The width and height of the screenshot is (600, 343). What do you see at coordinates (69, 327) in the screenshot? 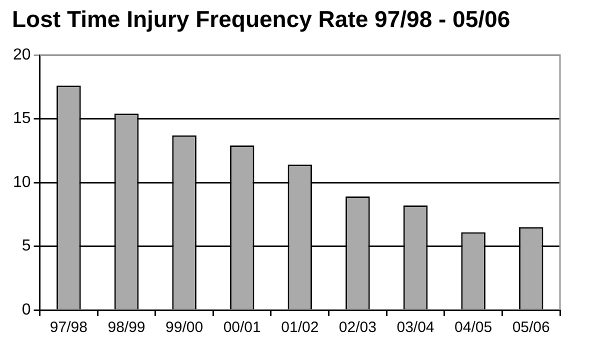
I see `x-tick-label: 97/98` at bounding box center [69, 327].